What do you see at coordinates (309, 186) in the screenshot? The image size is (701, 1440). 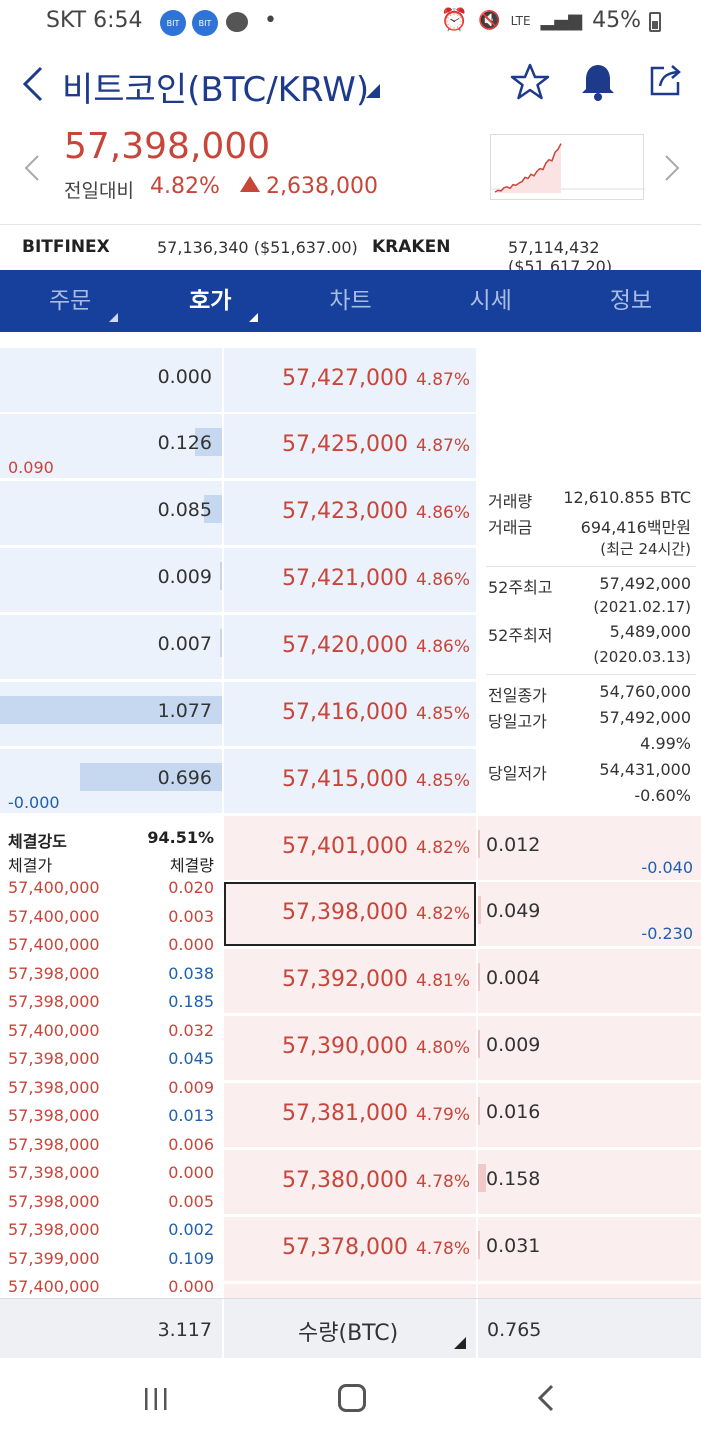 I see `change-amount: 2,638,000` at bounding box center [309, 186].